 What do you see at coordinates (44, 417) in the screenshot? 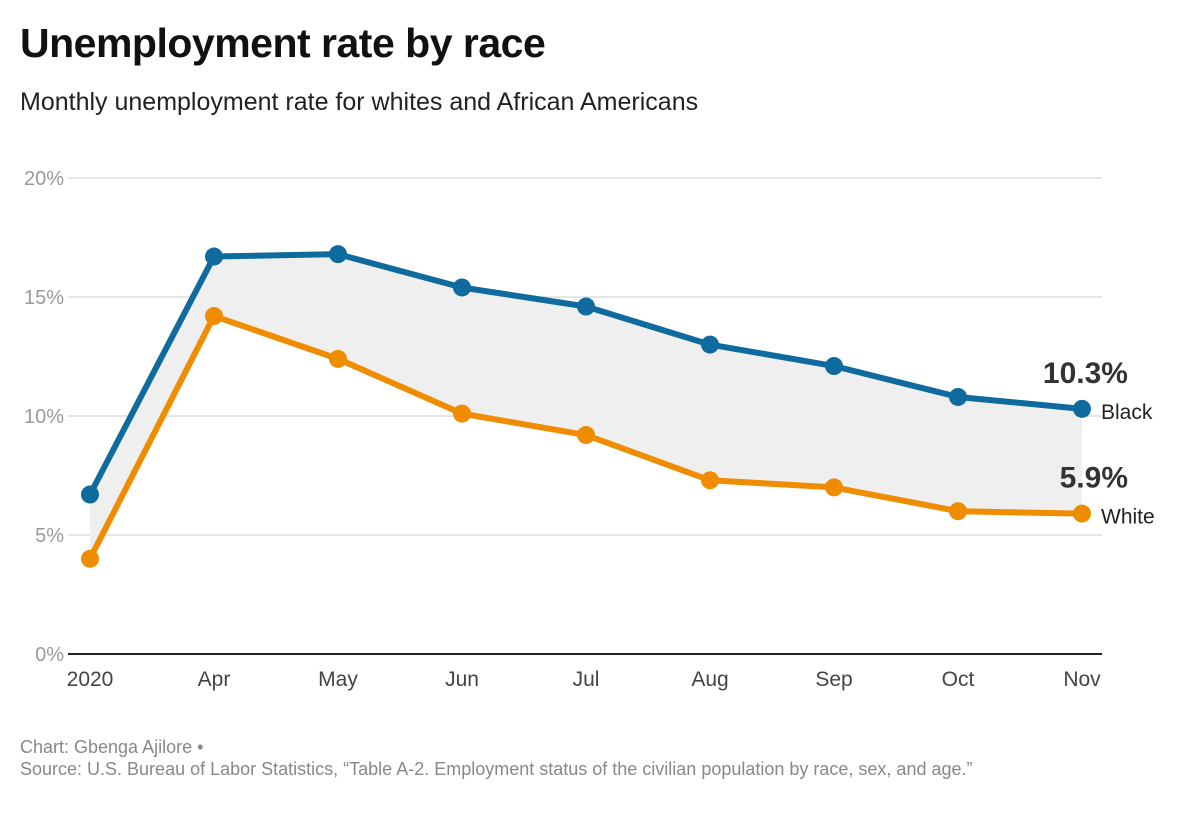
I see `y-tick-label: 10%` at bounding box center [44, 417].